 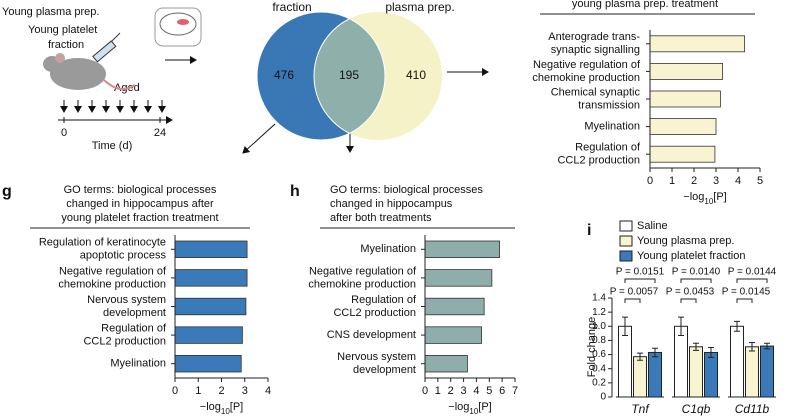 I want to click on legend-label: Young platelet fraction, so click(x=691, y=256).